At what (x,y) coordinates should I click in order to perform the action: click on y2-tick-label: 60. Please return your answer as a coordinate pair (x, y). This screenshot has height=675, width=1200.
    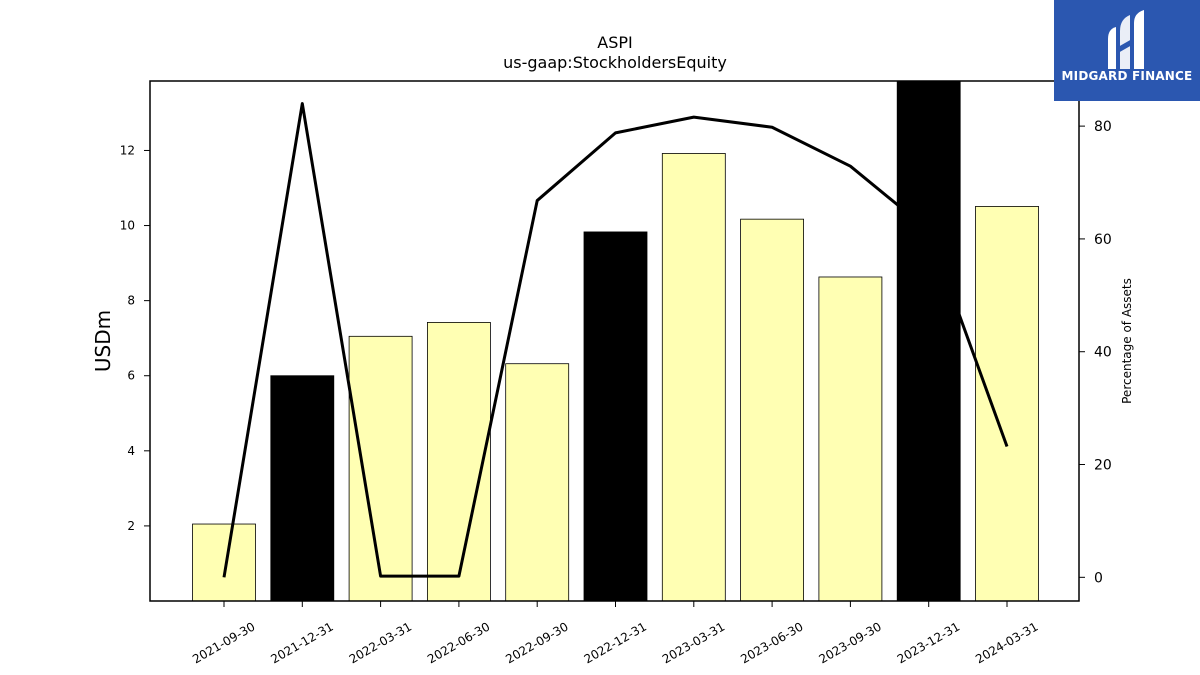
    Looking at the image, I should click on (1103, 240).